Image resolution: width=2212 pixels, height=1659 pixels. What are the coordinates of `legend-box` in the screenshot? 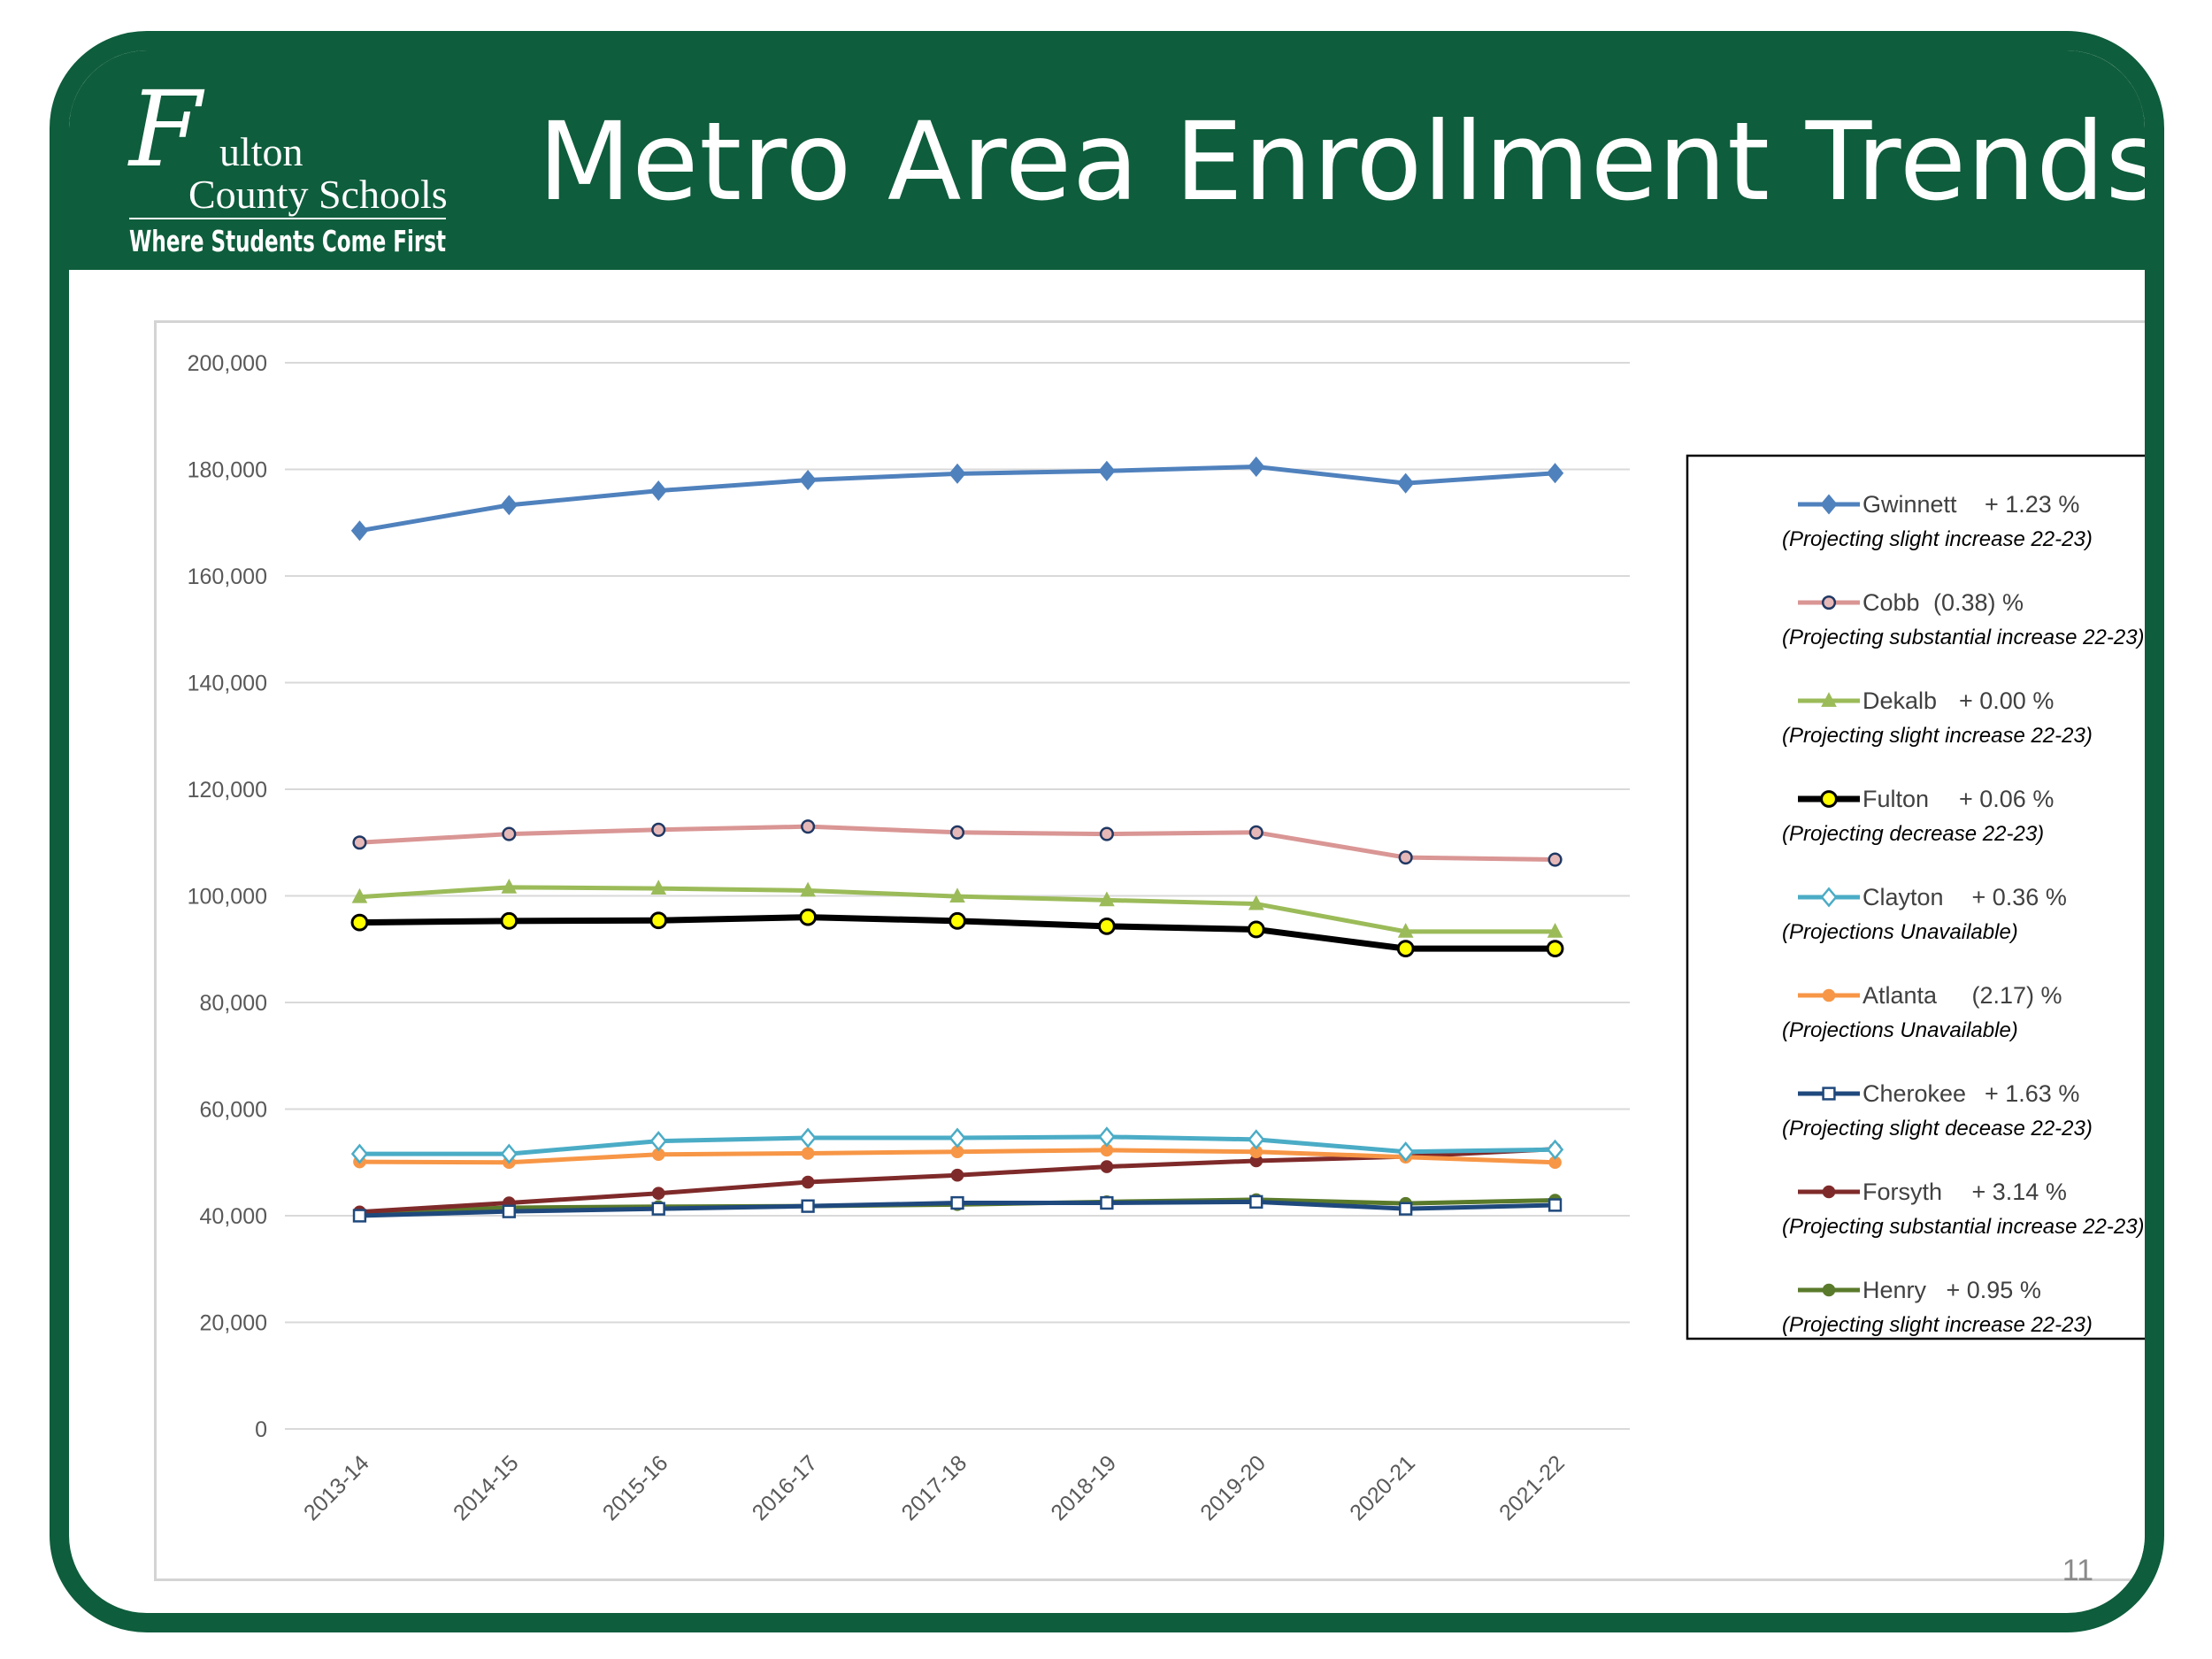 It's located at (1916, 897).